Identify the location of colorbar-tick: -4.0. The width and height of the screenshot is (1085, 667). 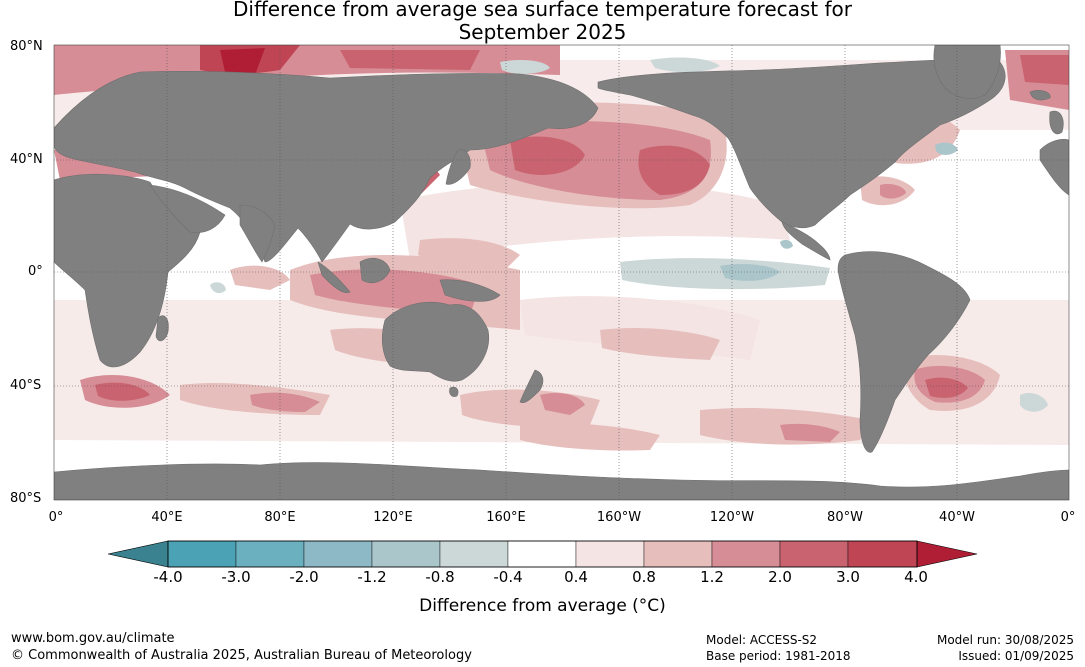
(168, 577).